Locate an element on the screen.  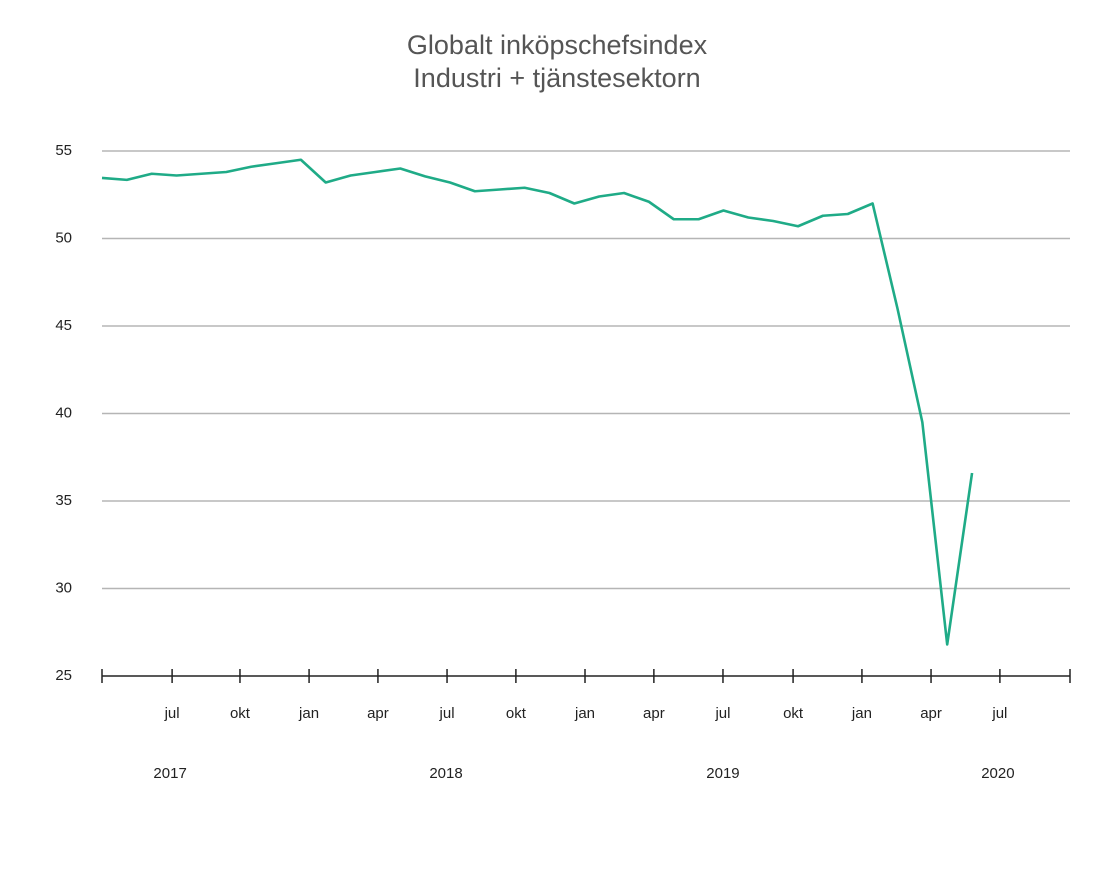
year-label: 2020 is located at coordinates (997, 773).